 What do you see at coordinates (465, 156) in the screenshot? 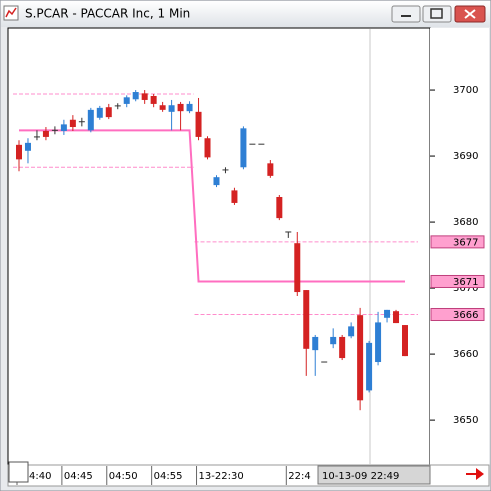
I see `y-tick-label: 3690` at bounding box center [465, 156].